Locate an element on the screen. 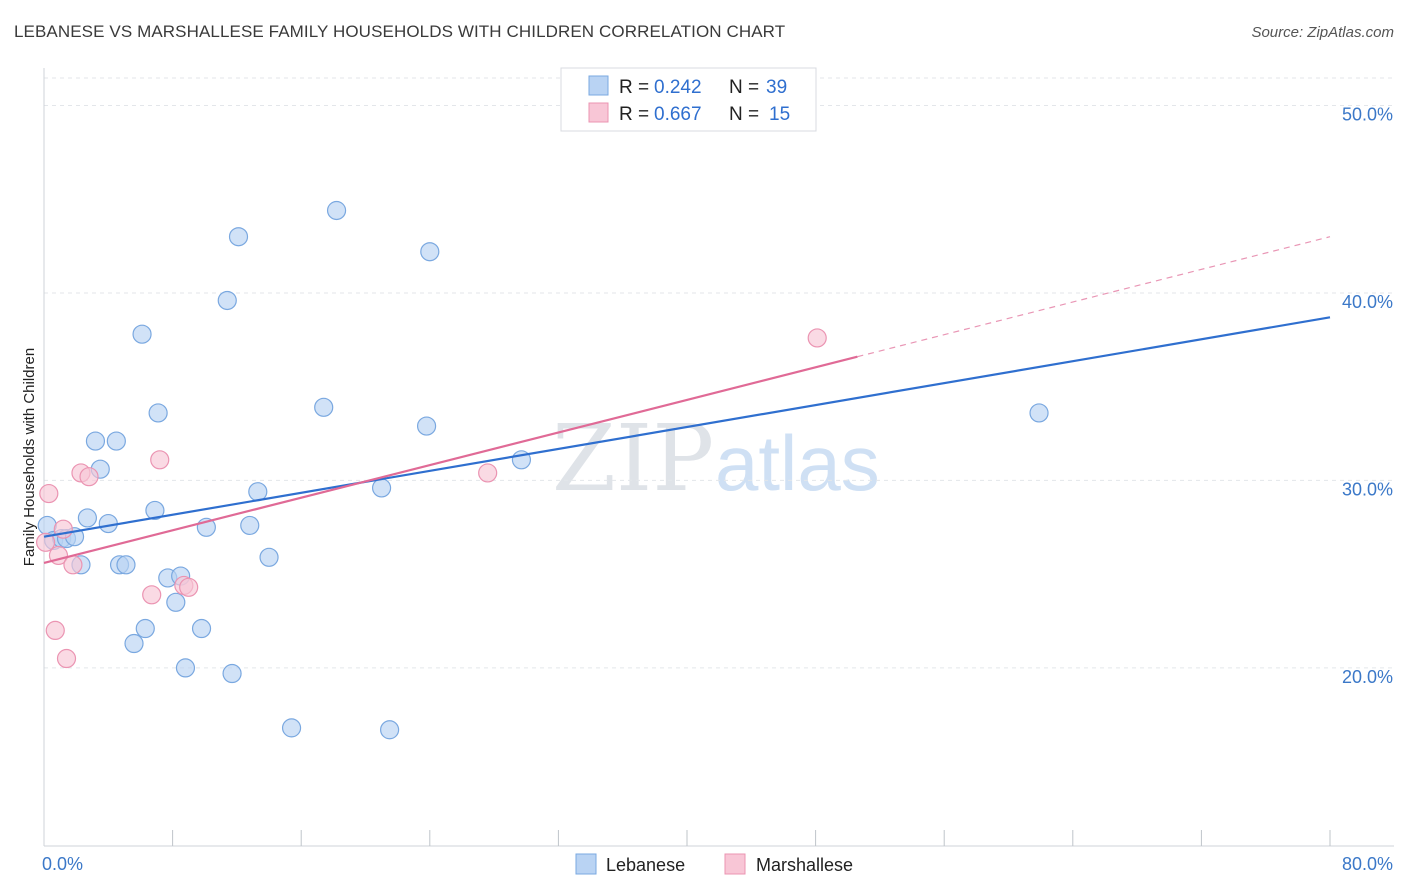 Image resolution: width=1406 pixels, height=892 pixels. y-tick-label: 20.0% is located at coordinates (1367, 677).